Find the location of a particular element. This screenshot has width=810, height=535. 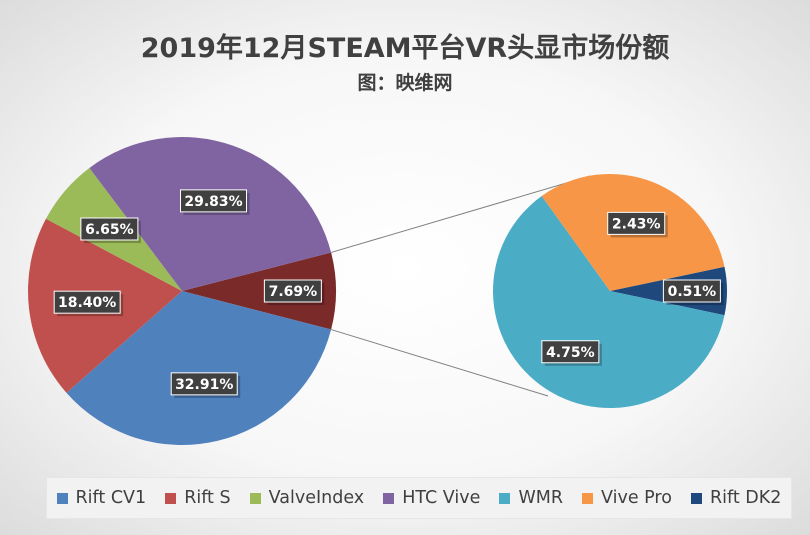

data-label-rift-s: 18.40% is located at coordinates (88, 303).